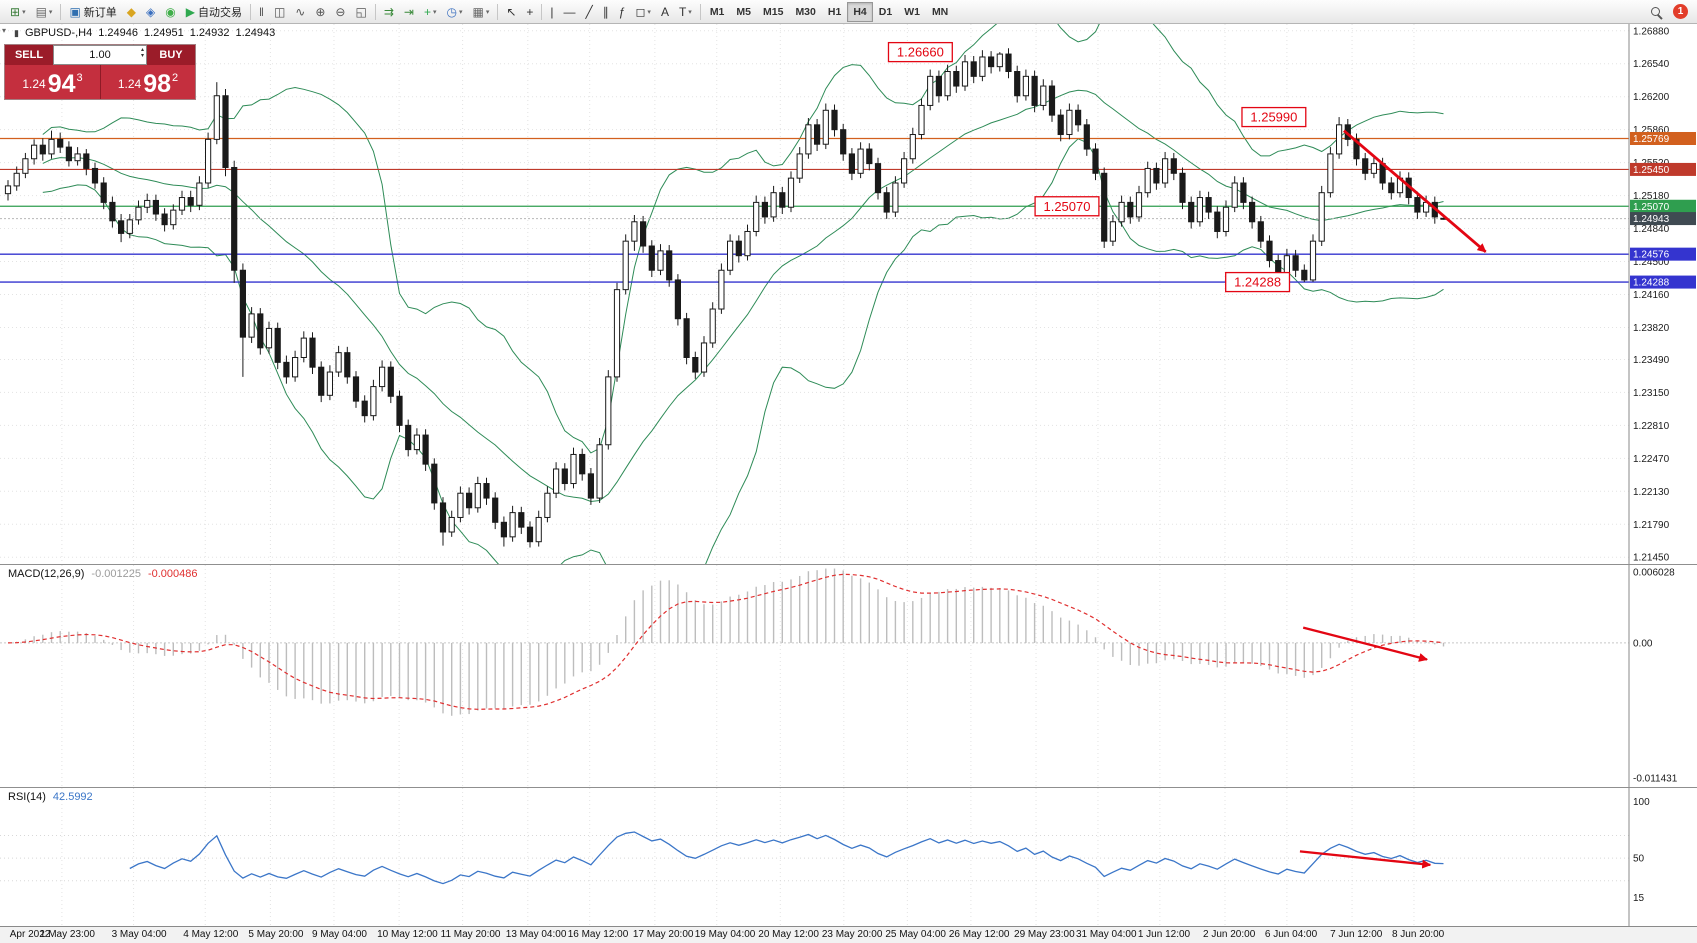  I want to click on svg-text: 1.24500, so click(1651, 262).